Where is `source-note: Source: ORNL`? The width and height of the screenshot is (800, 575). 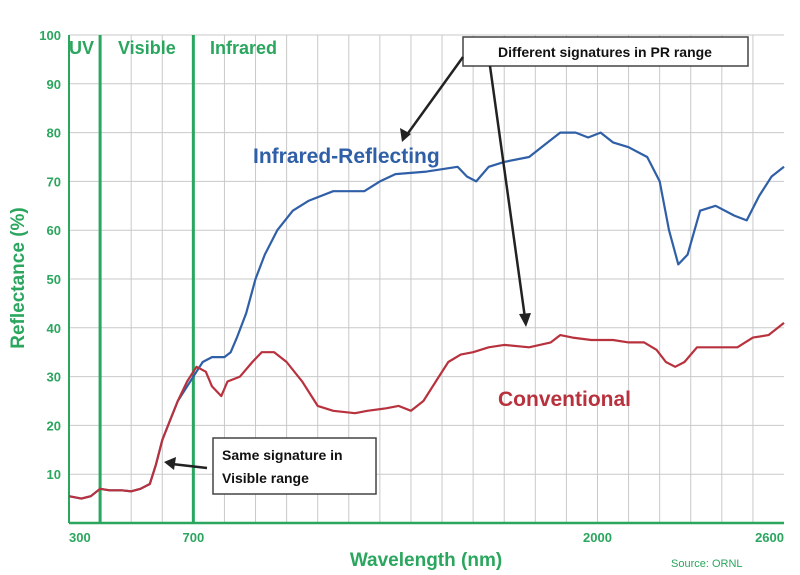 source-note: Source: ORNL is located at coordinates (707, 564).